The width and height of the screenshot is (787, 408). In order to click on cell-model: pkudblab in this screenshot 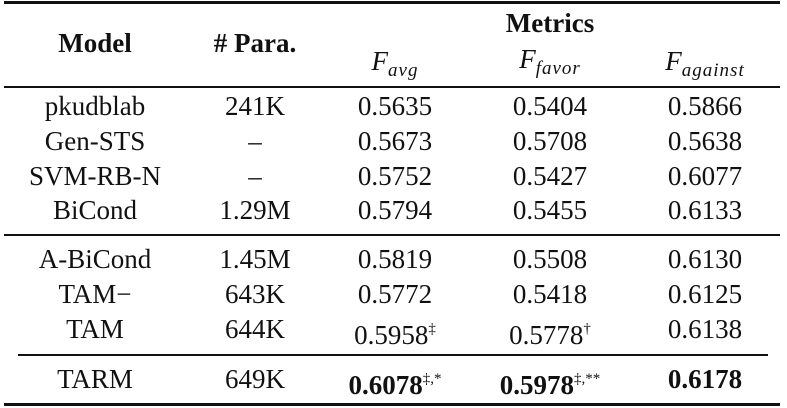, I will do `click(95, 106)`.